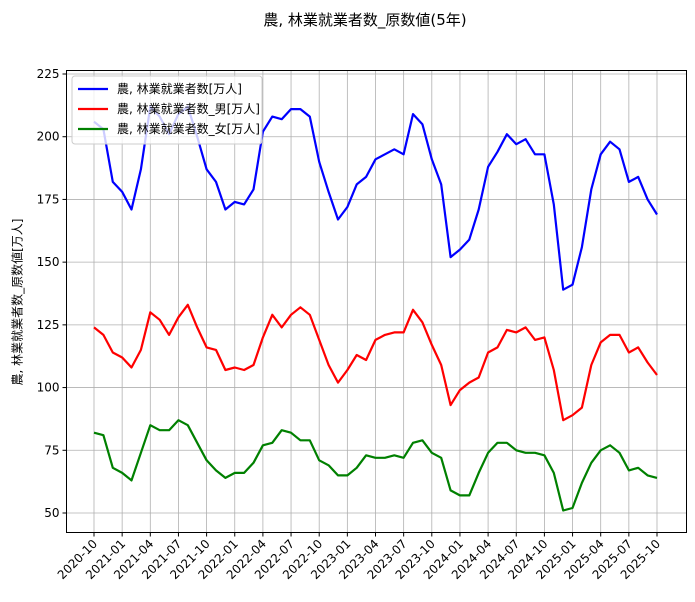 Image resolution: width=695 pixels, height=602 pixels. Describe the element at coordinates (48, 262) in the screenshot. I see `y-tick-label: 150` at that location.